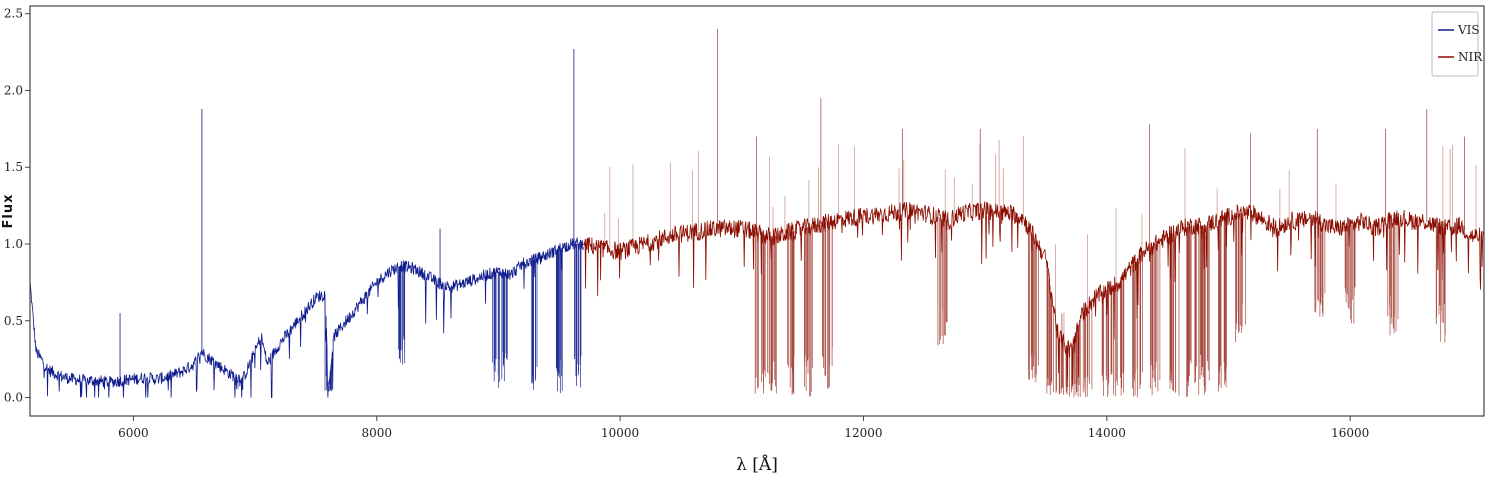 The image size is (1500, 500). What do you see at coordinates (13, 90) in the screenshot?
I see `y-tick-label: 2.0` at bounding box center [13, 90].